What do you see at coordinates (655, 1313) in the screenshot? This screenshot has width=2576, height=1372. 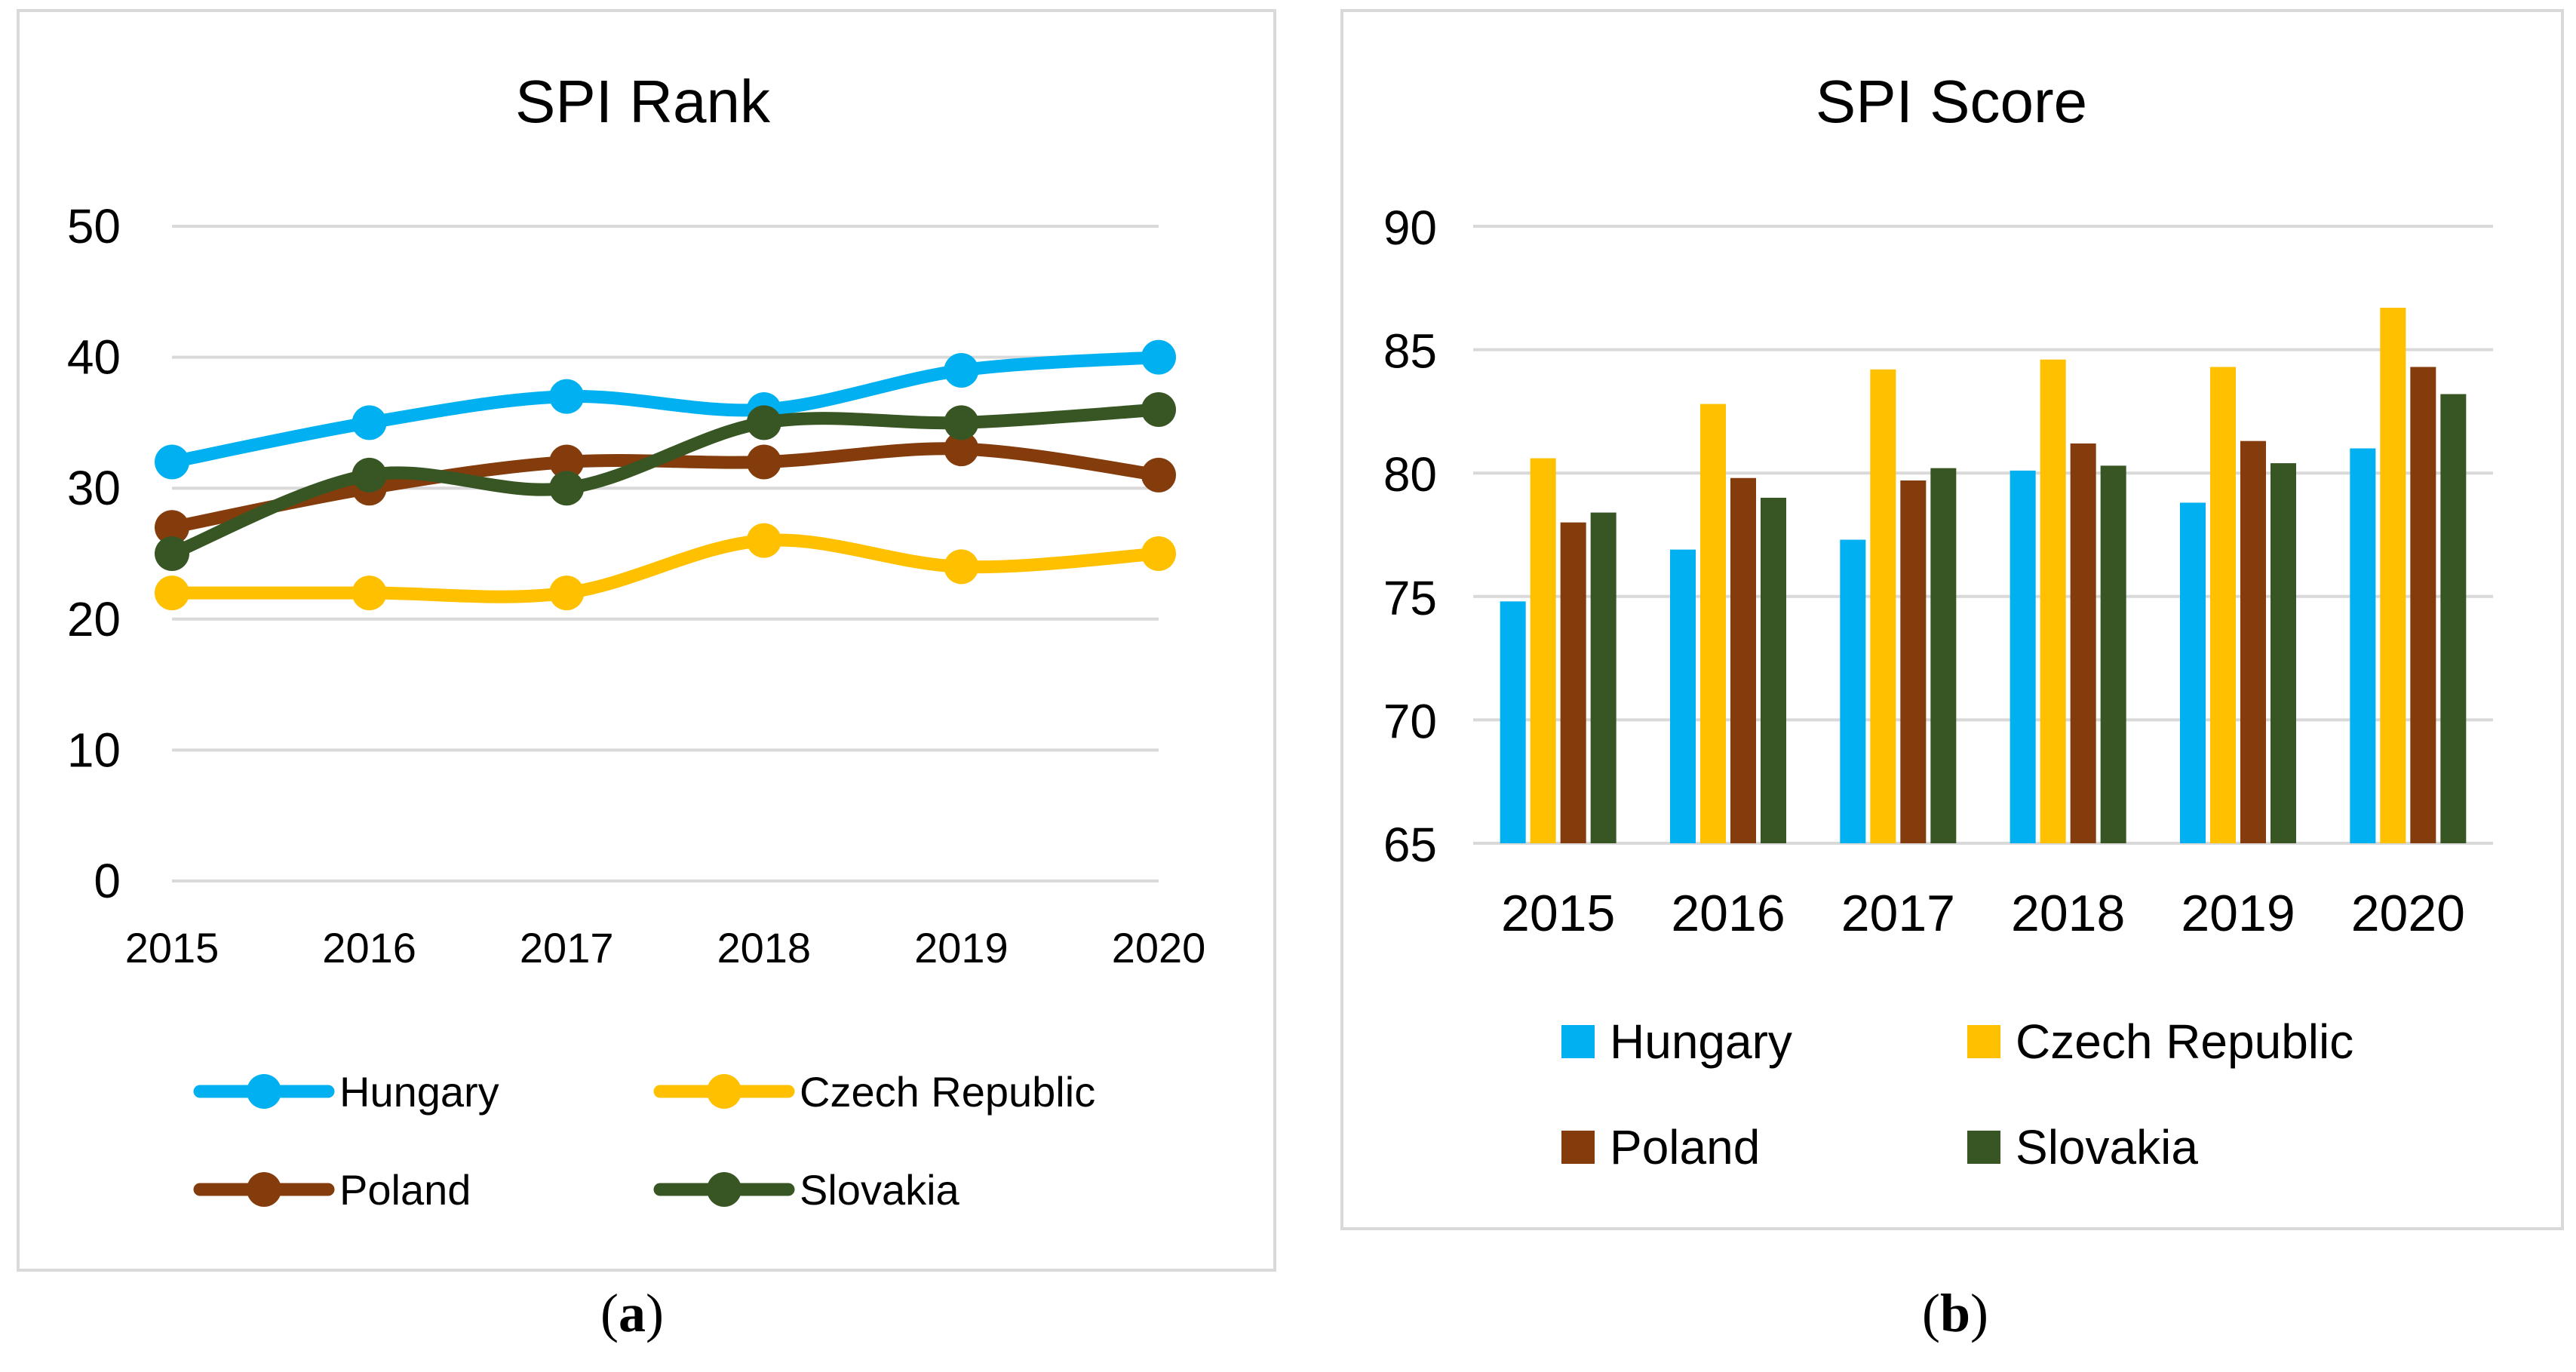 I see `caption-a-close: )` at bounding box center [655, 1313].